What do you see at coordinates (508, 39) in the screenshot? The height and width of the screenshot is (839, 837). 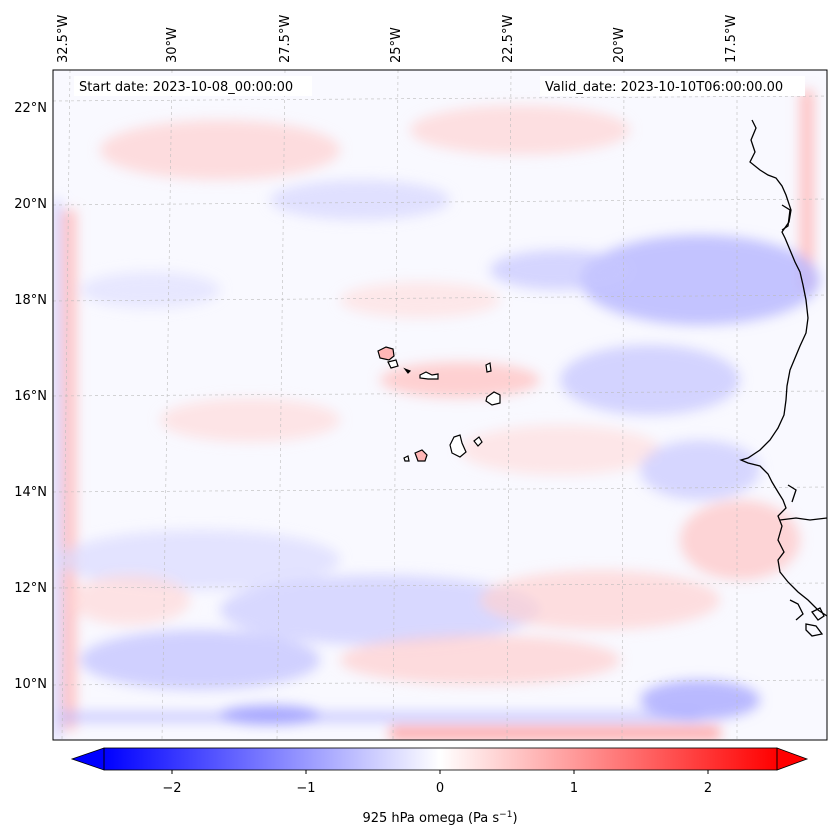 I see `lon-label-22-5w: 22.5°W` at bounding box center [508, 39].